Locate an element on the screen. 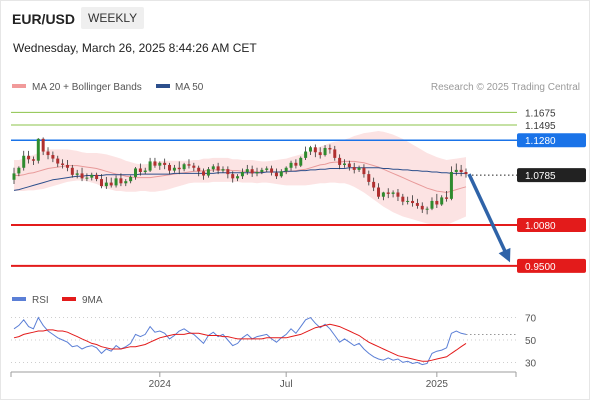 This screenshot has width=590, height=400. rsi-line is located at coordinates (240, 341).